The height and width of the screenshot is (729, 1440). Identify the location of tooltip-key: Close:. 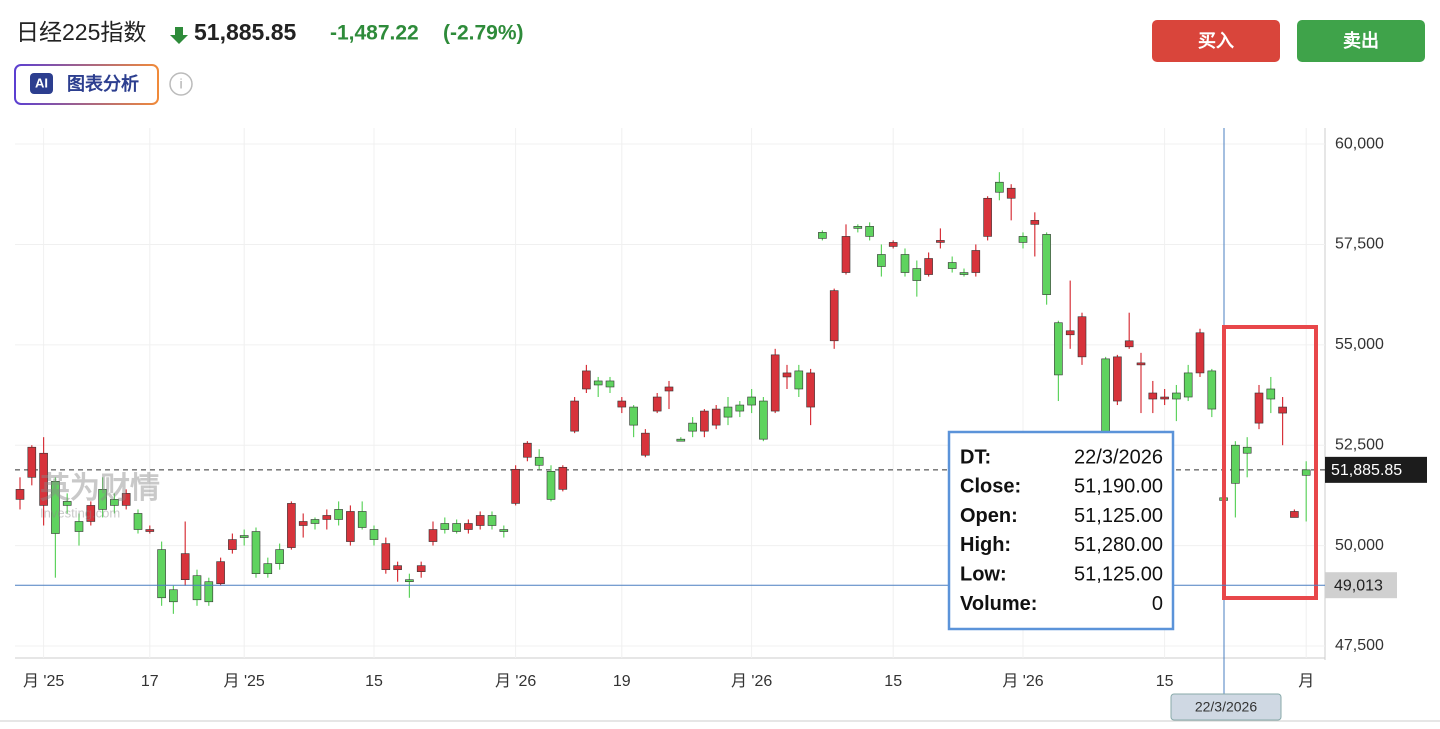
(990, 487).